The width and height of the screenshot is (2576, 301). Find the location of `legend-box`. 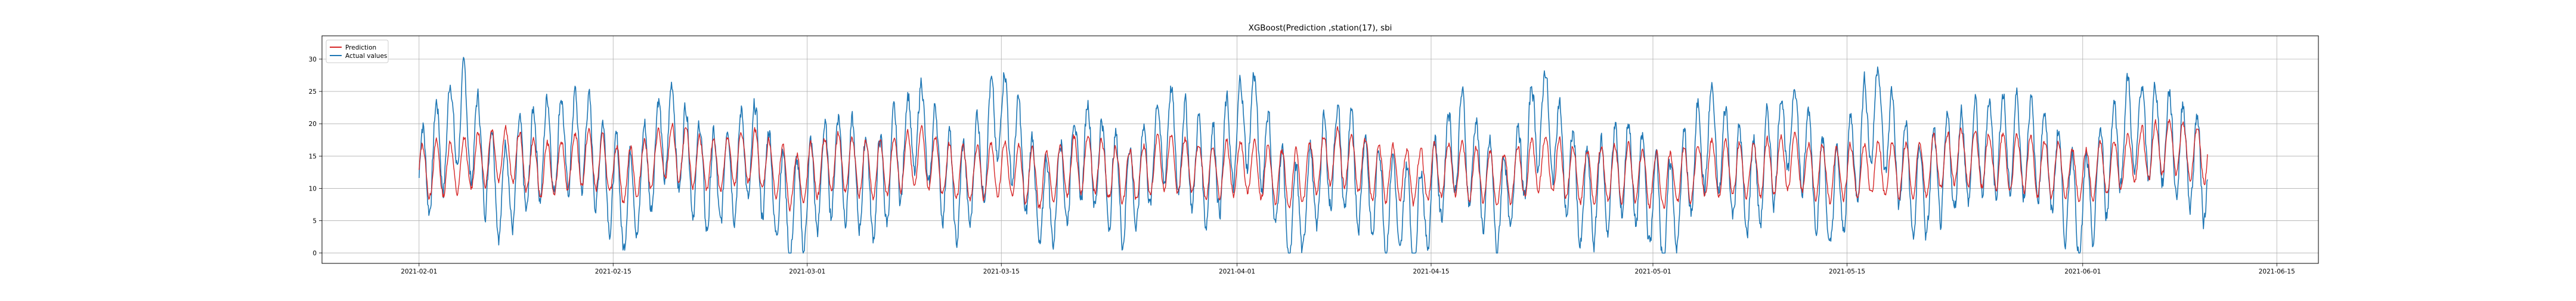

legend-box is located at coordinates (357, 51).